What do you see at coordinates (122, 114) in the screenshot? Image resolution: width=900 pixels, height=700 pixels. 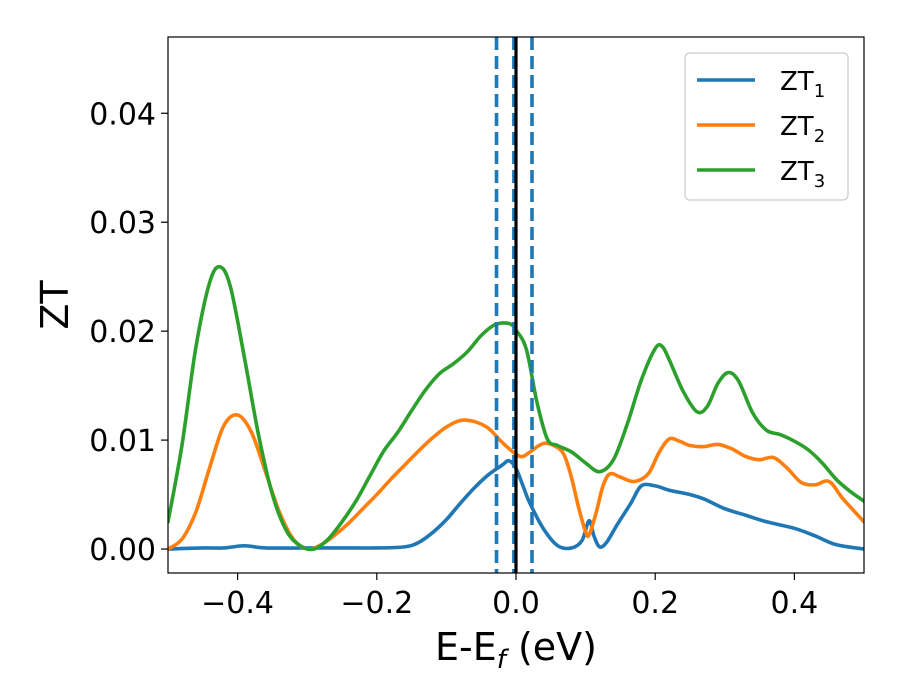 I see `y-tick-label: 0.04` at bounding box center [122, 114].